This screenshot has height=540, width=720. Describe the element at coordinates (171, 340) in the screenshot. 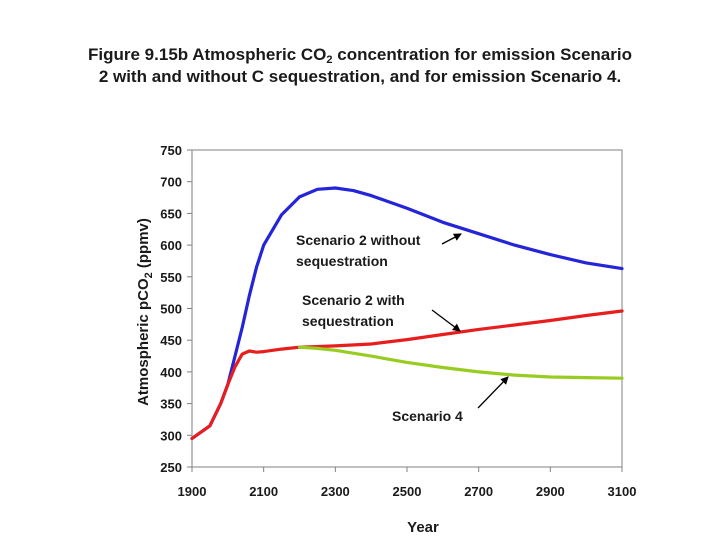

I see `y-tick-label: 450` at that location.